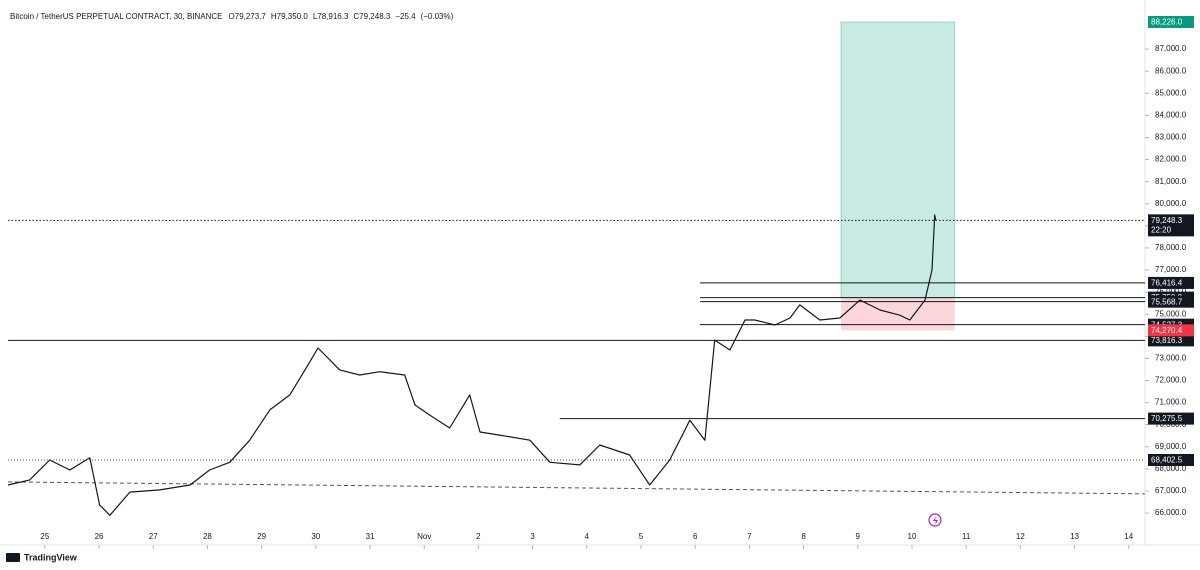  Describe the element at coordinates (1167, 418) in the screenshot. I see `level-label: 70,275.5` at that location.